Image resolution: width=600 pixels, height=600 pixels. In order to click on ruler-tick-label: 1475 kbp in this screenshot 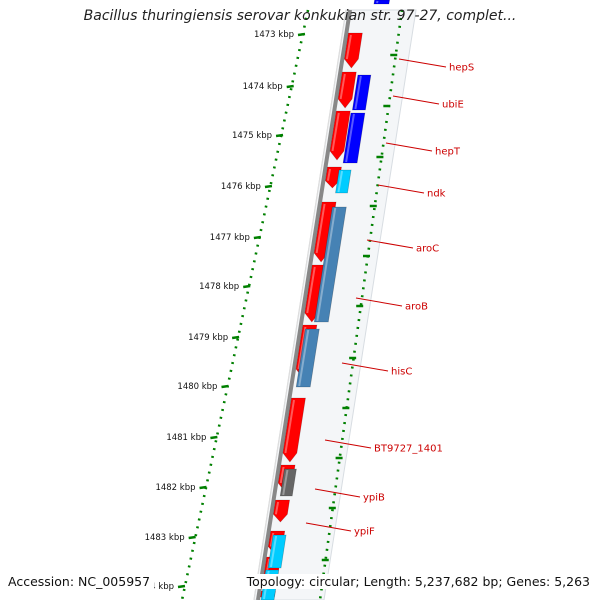, I will do `click(252, 136)`.